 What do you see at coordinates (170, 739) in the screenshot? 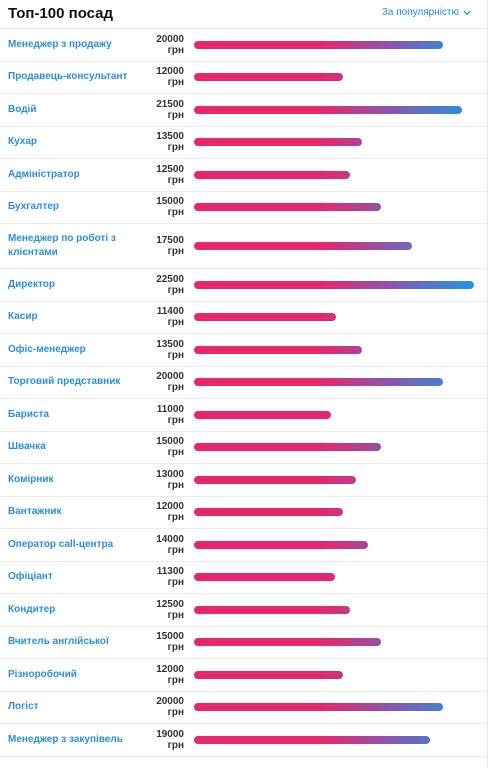
I see `salary-value: 19000 грн` at bounding box center [170, 739].